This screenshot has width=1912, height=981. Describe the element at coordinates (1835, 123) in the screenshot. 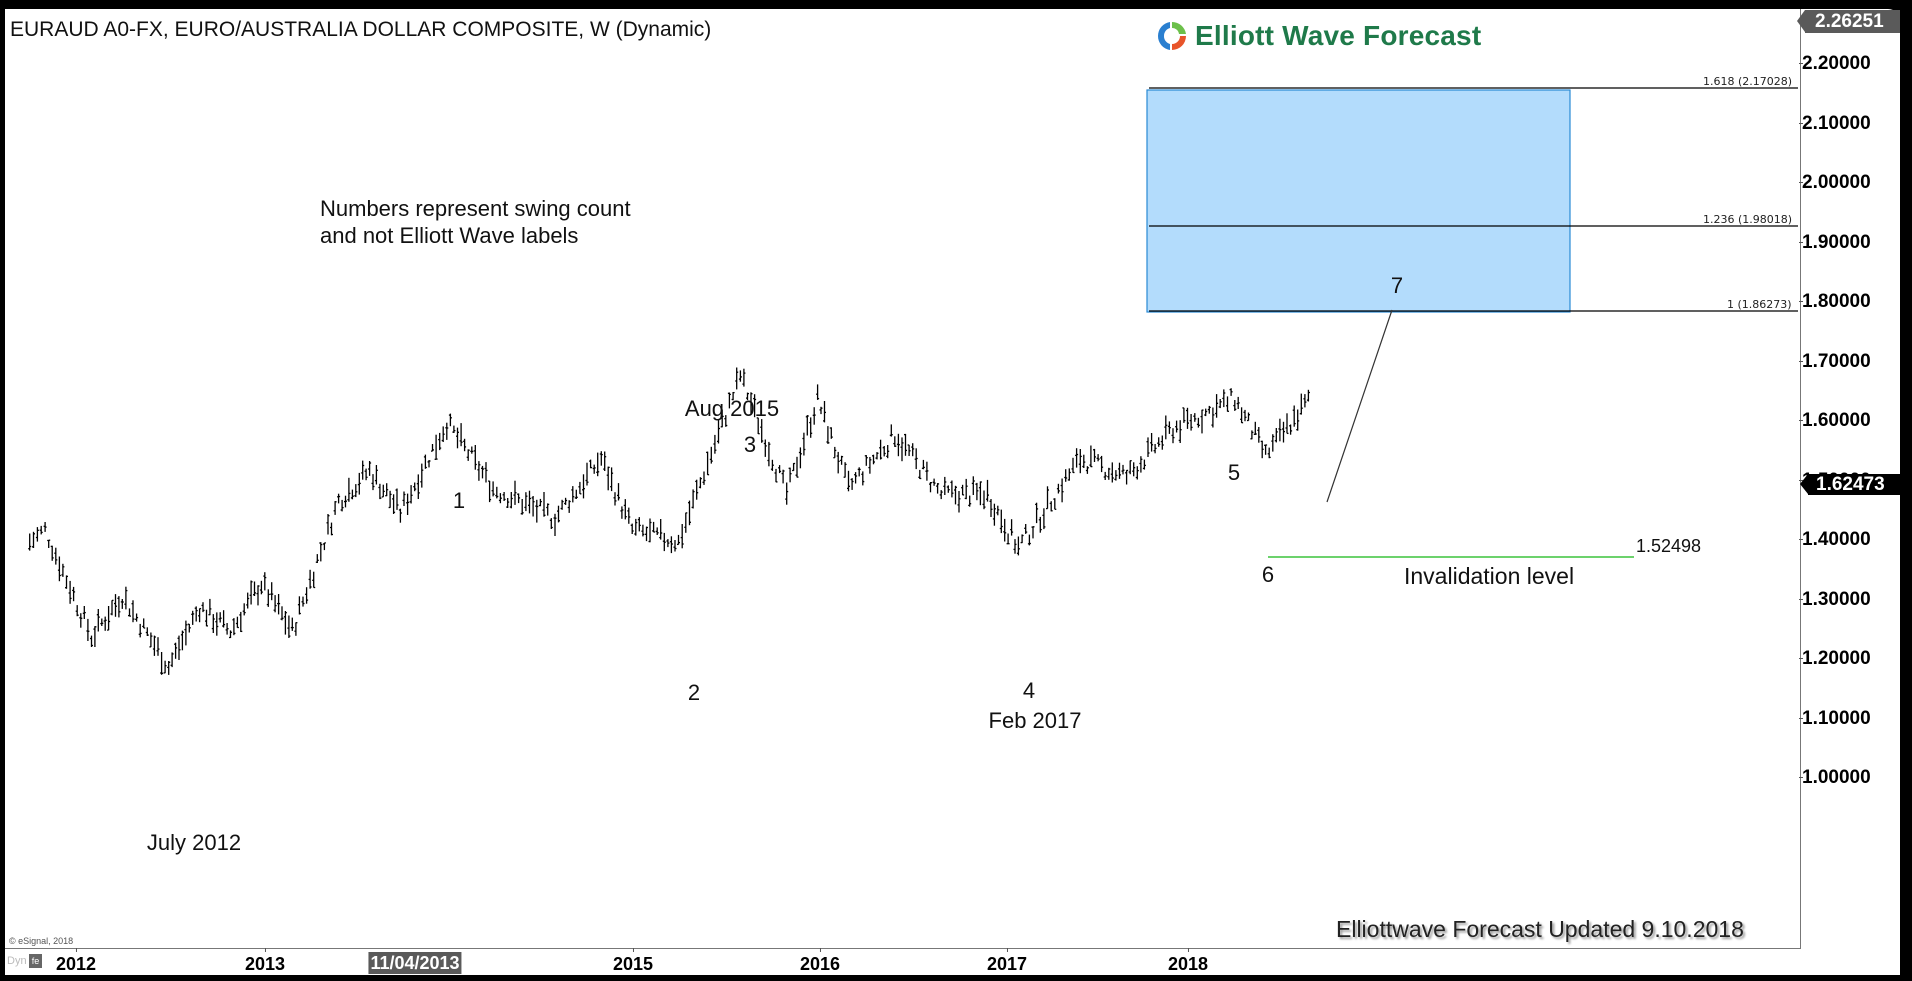

I see `y-tick: 2.10000` at that location.